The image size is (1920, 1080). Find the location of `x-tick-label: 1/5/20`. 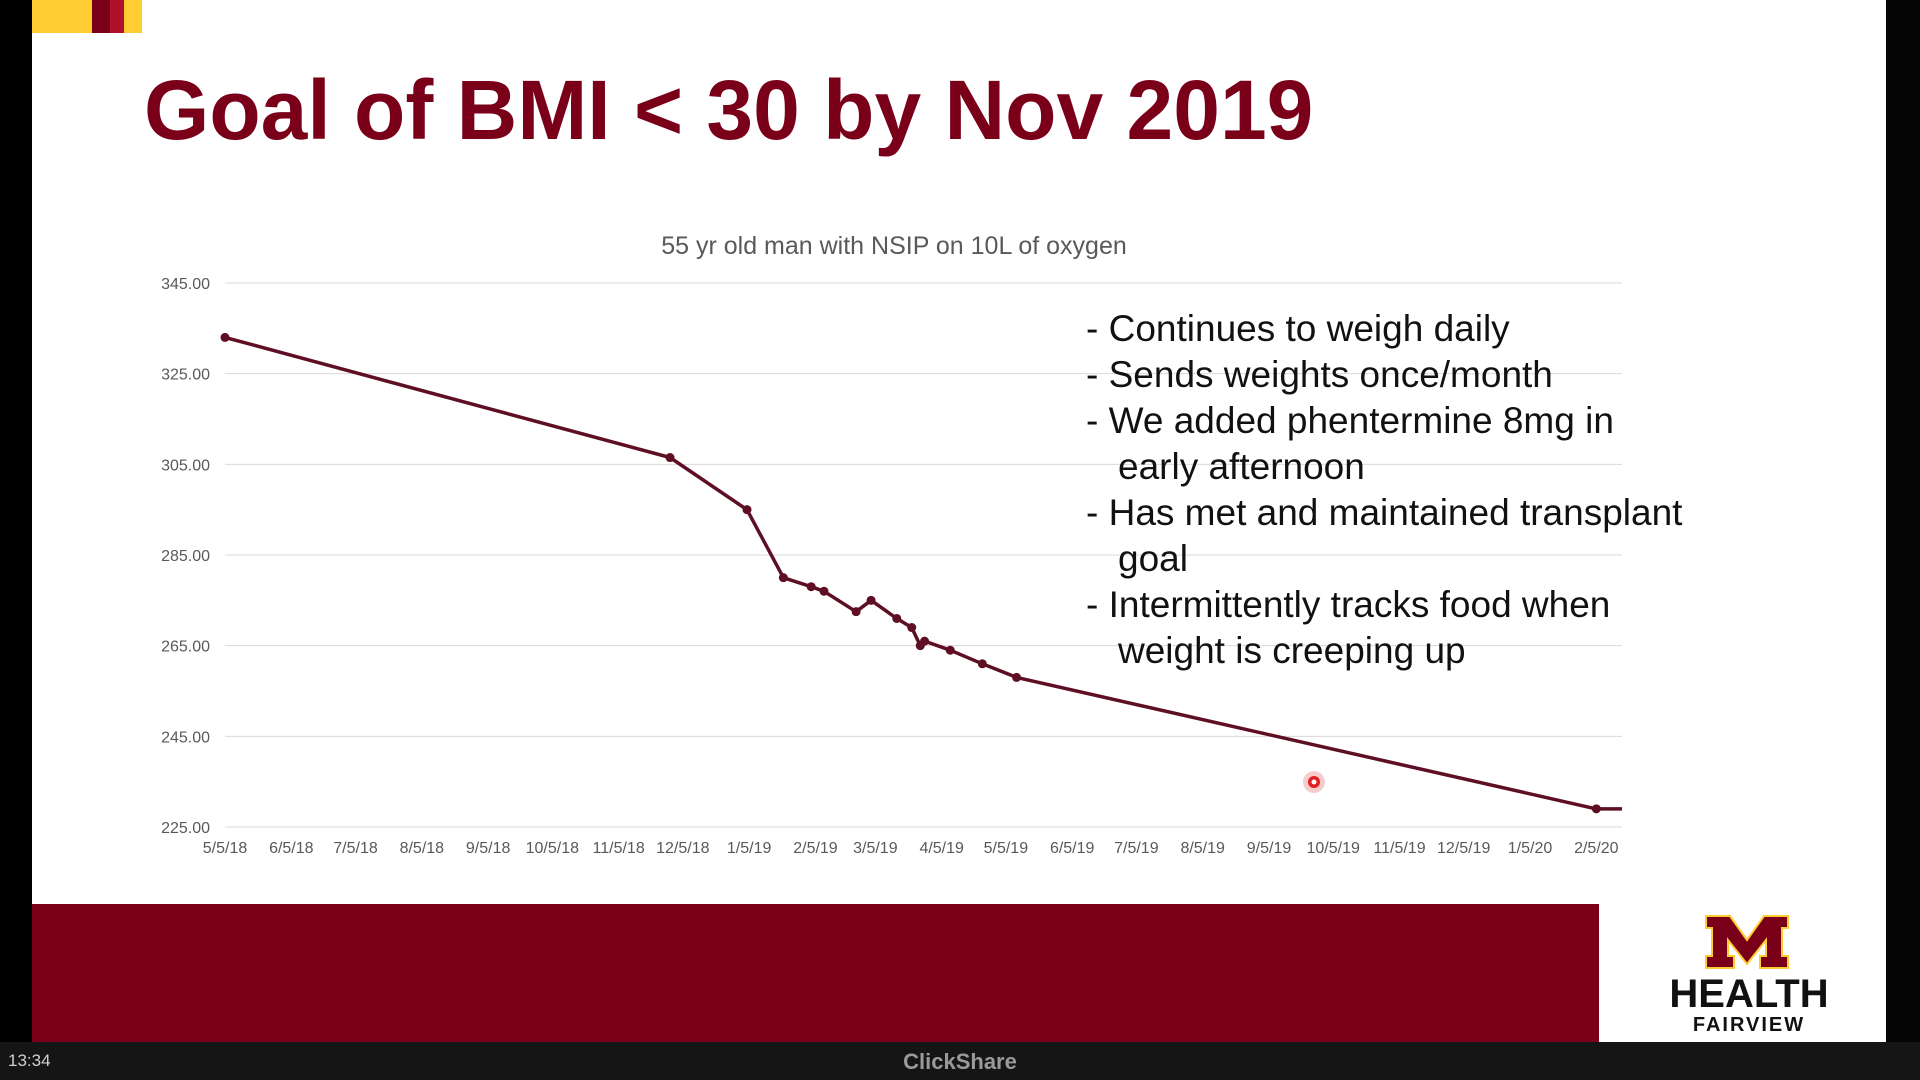

x-tick-label: 1/5/20 is located at coordinates (1530, 848).